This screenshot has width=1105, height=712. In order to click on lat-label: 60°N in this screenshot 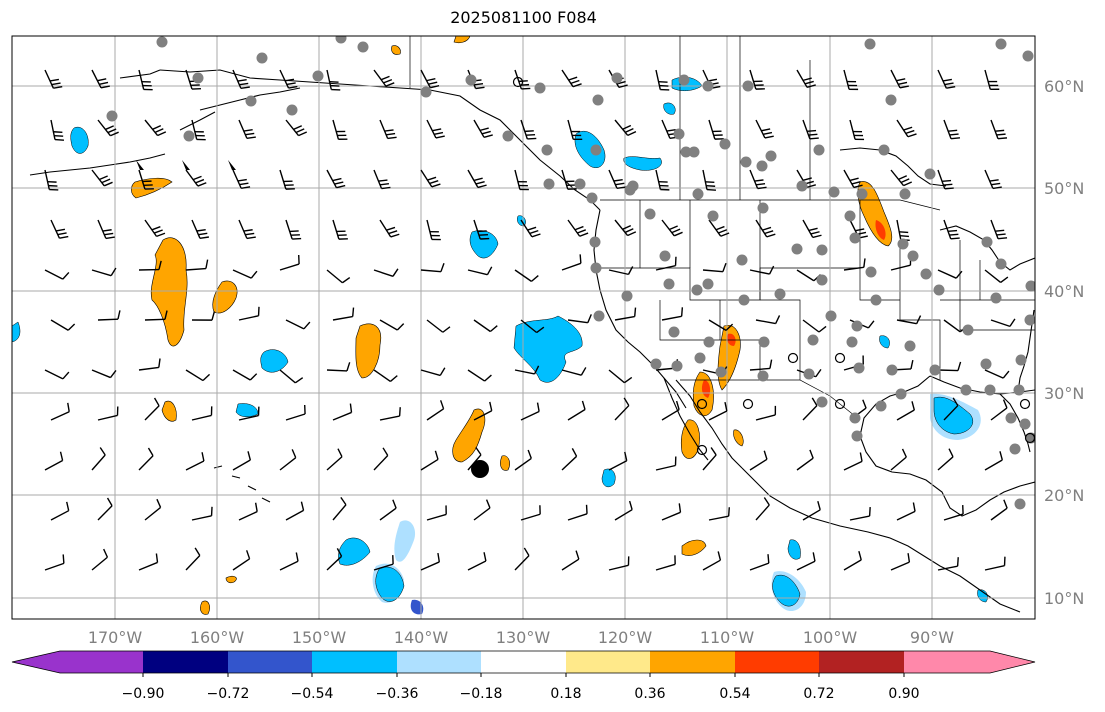, I will do `click(1064, 86)`.